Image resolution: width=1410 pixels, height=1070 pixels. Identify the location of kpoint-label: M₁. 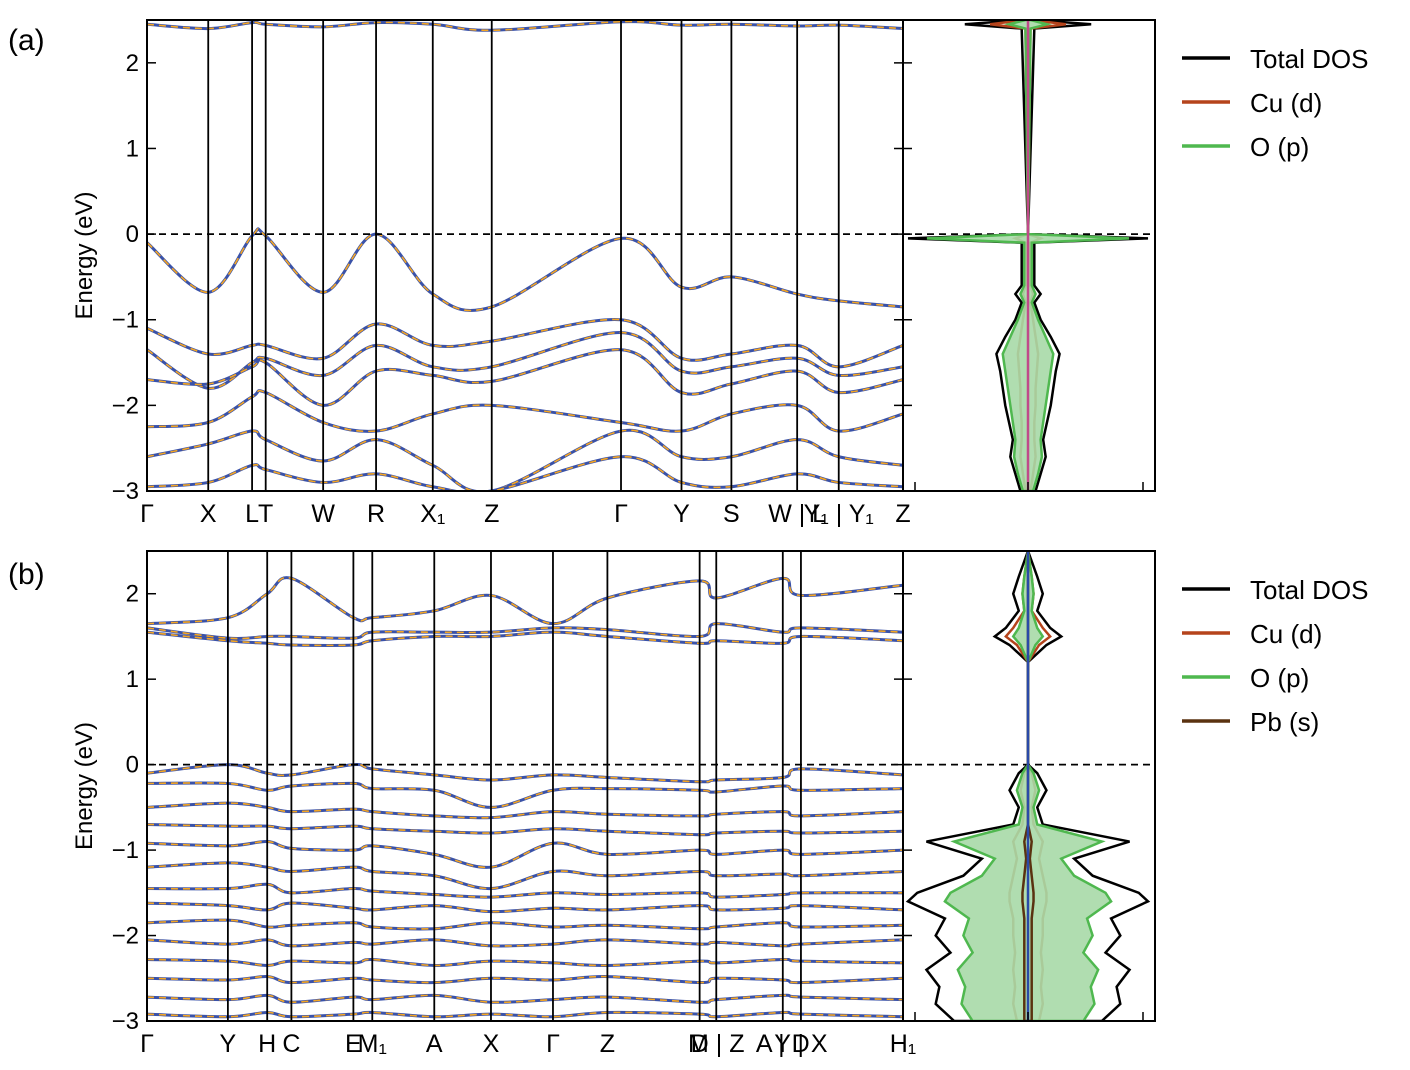
(372, 1044).